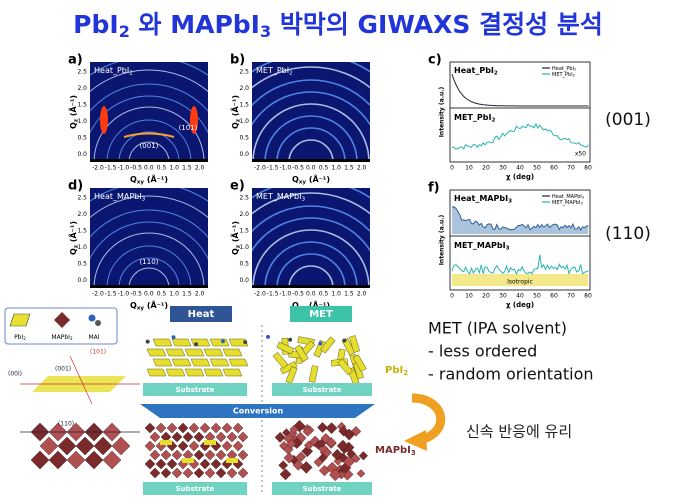 Image resolution: width=677 pixels, height=503 pixels. What do you see at coordinates (195, 24) in the screenshot?
I see `title-part: 와 MAPbI` at bounding box center [195, 24].